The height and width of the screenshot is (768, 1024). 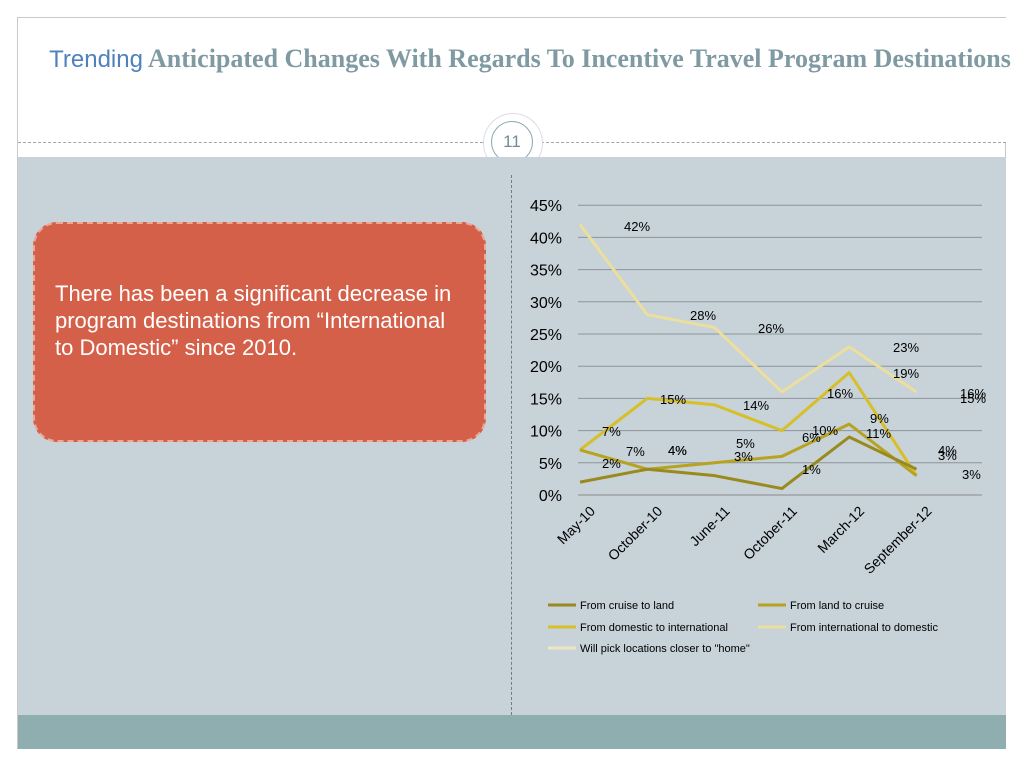 I want to click on data-label: 5%, so click(x=745, y=443).